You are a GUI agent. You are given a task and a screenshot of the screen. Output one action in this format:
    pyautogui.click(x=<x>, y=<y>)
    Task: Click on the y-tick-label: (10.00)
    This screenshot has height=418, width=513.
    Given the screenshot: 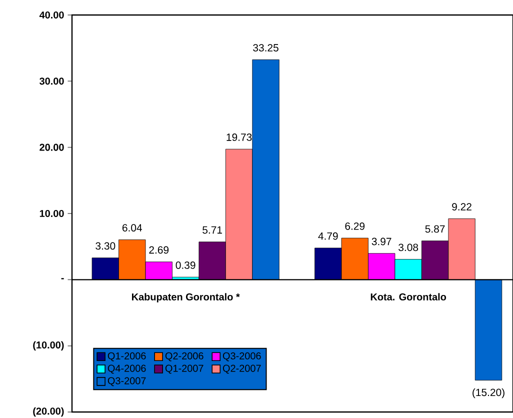 What is the action you would take?
    pyautogui.click(x=48, y=345)
    